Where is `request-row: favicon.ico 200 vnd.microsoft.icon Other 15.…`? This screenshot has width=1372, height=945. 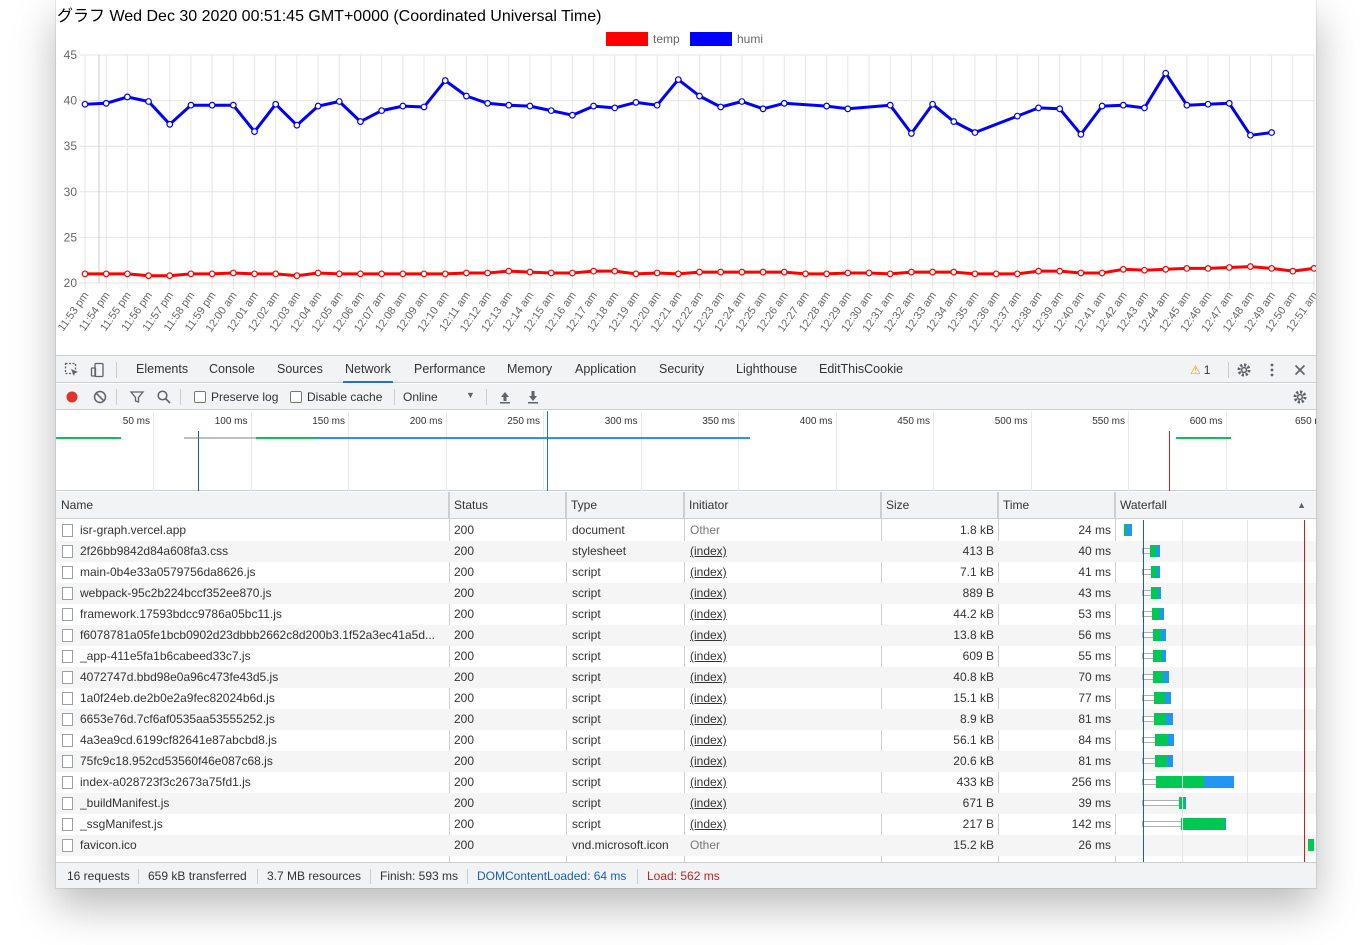
request-row: favicon.ico 200 vnd.microsoft.icon Other 15.… is located at coordinates (686, 845).